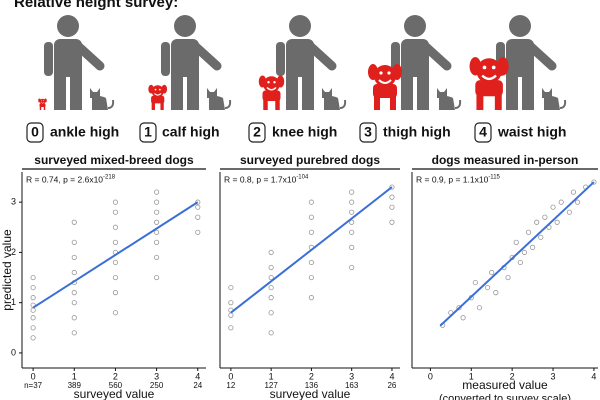 The width and height of the screenshot is (600, 400). Describe the element at coordinates (114, 160) in the screenshot. I see `panel-title: surveyed mixed-breed dogs` at that location.